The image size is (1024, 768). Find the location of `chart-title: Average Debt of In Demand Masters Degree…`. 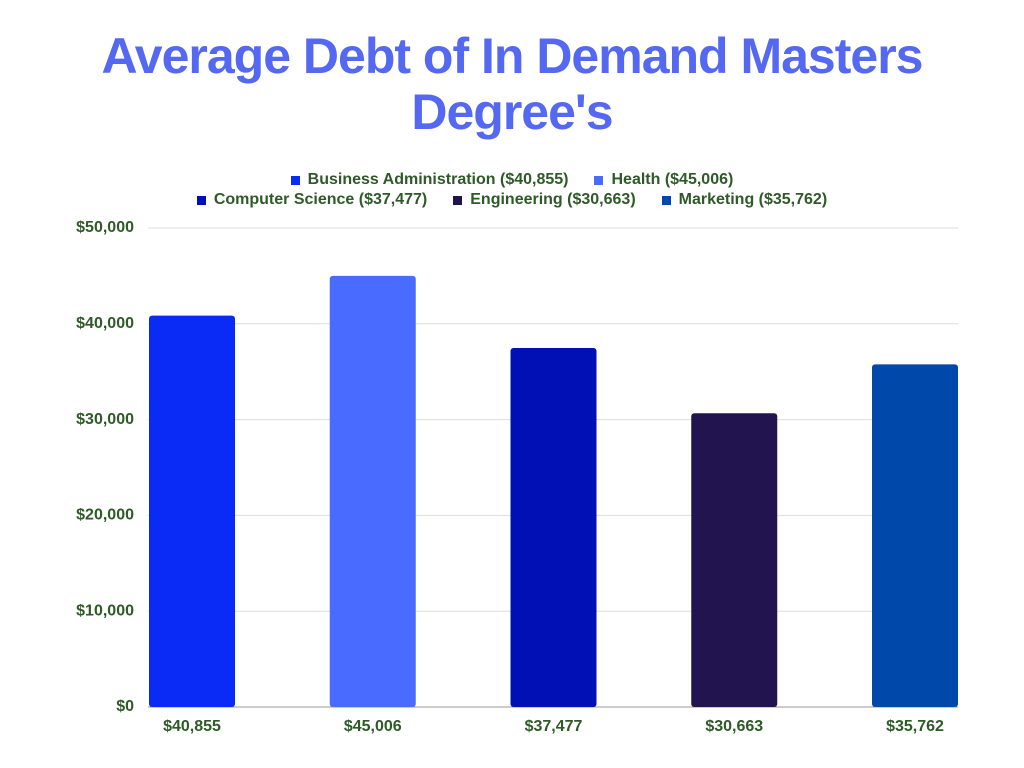

chart-title: Average Debt of In Demand Masters Degree… is located at coordinates (512, 84).